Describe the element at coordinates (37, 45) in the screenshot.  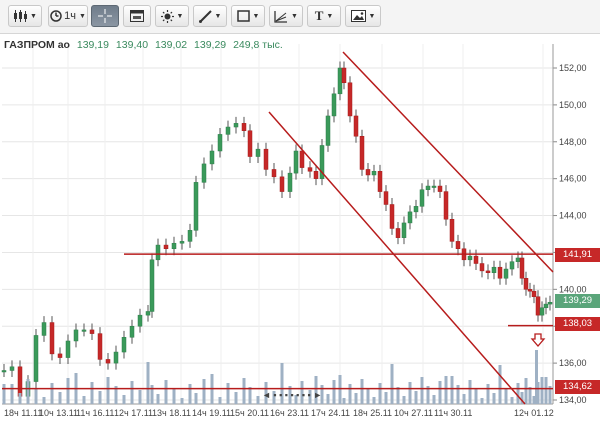
I see `instrument-name: ГАЗПРОМ ао` at that location.